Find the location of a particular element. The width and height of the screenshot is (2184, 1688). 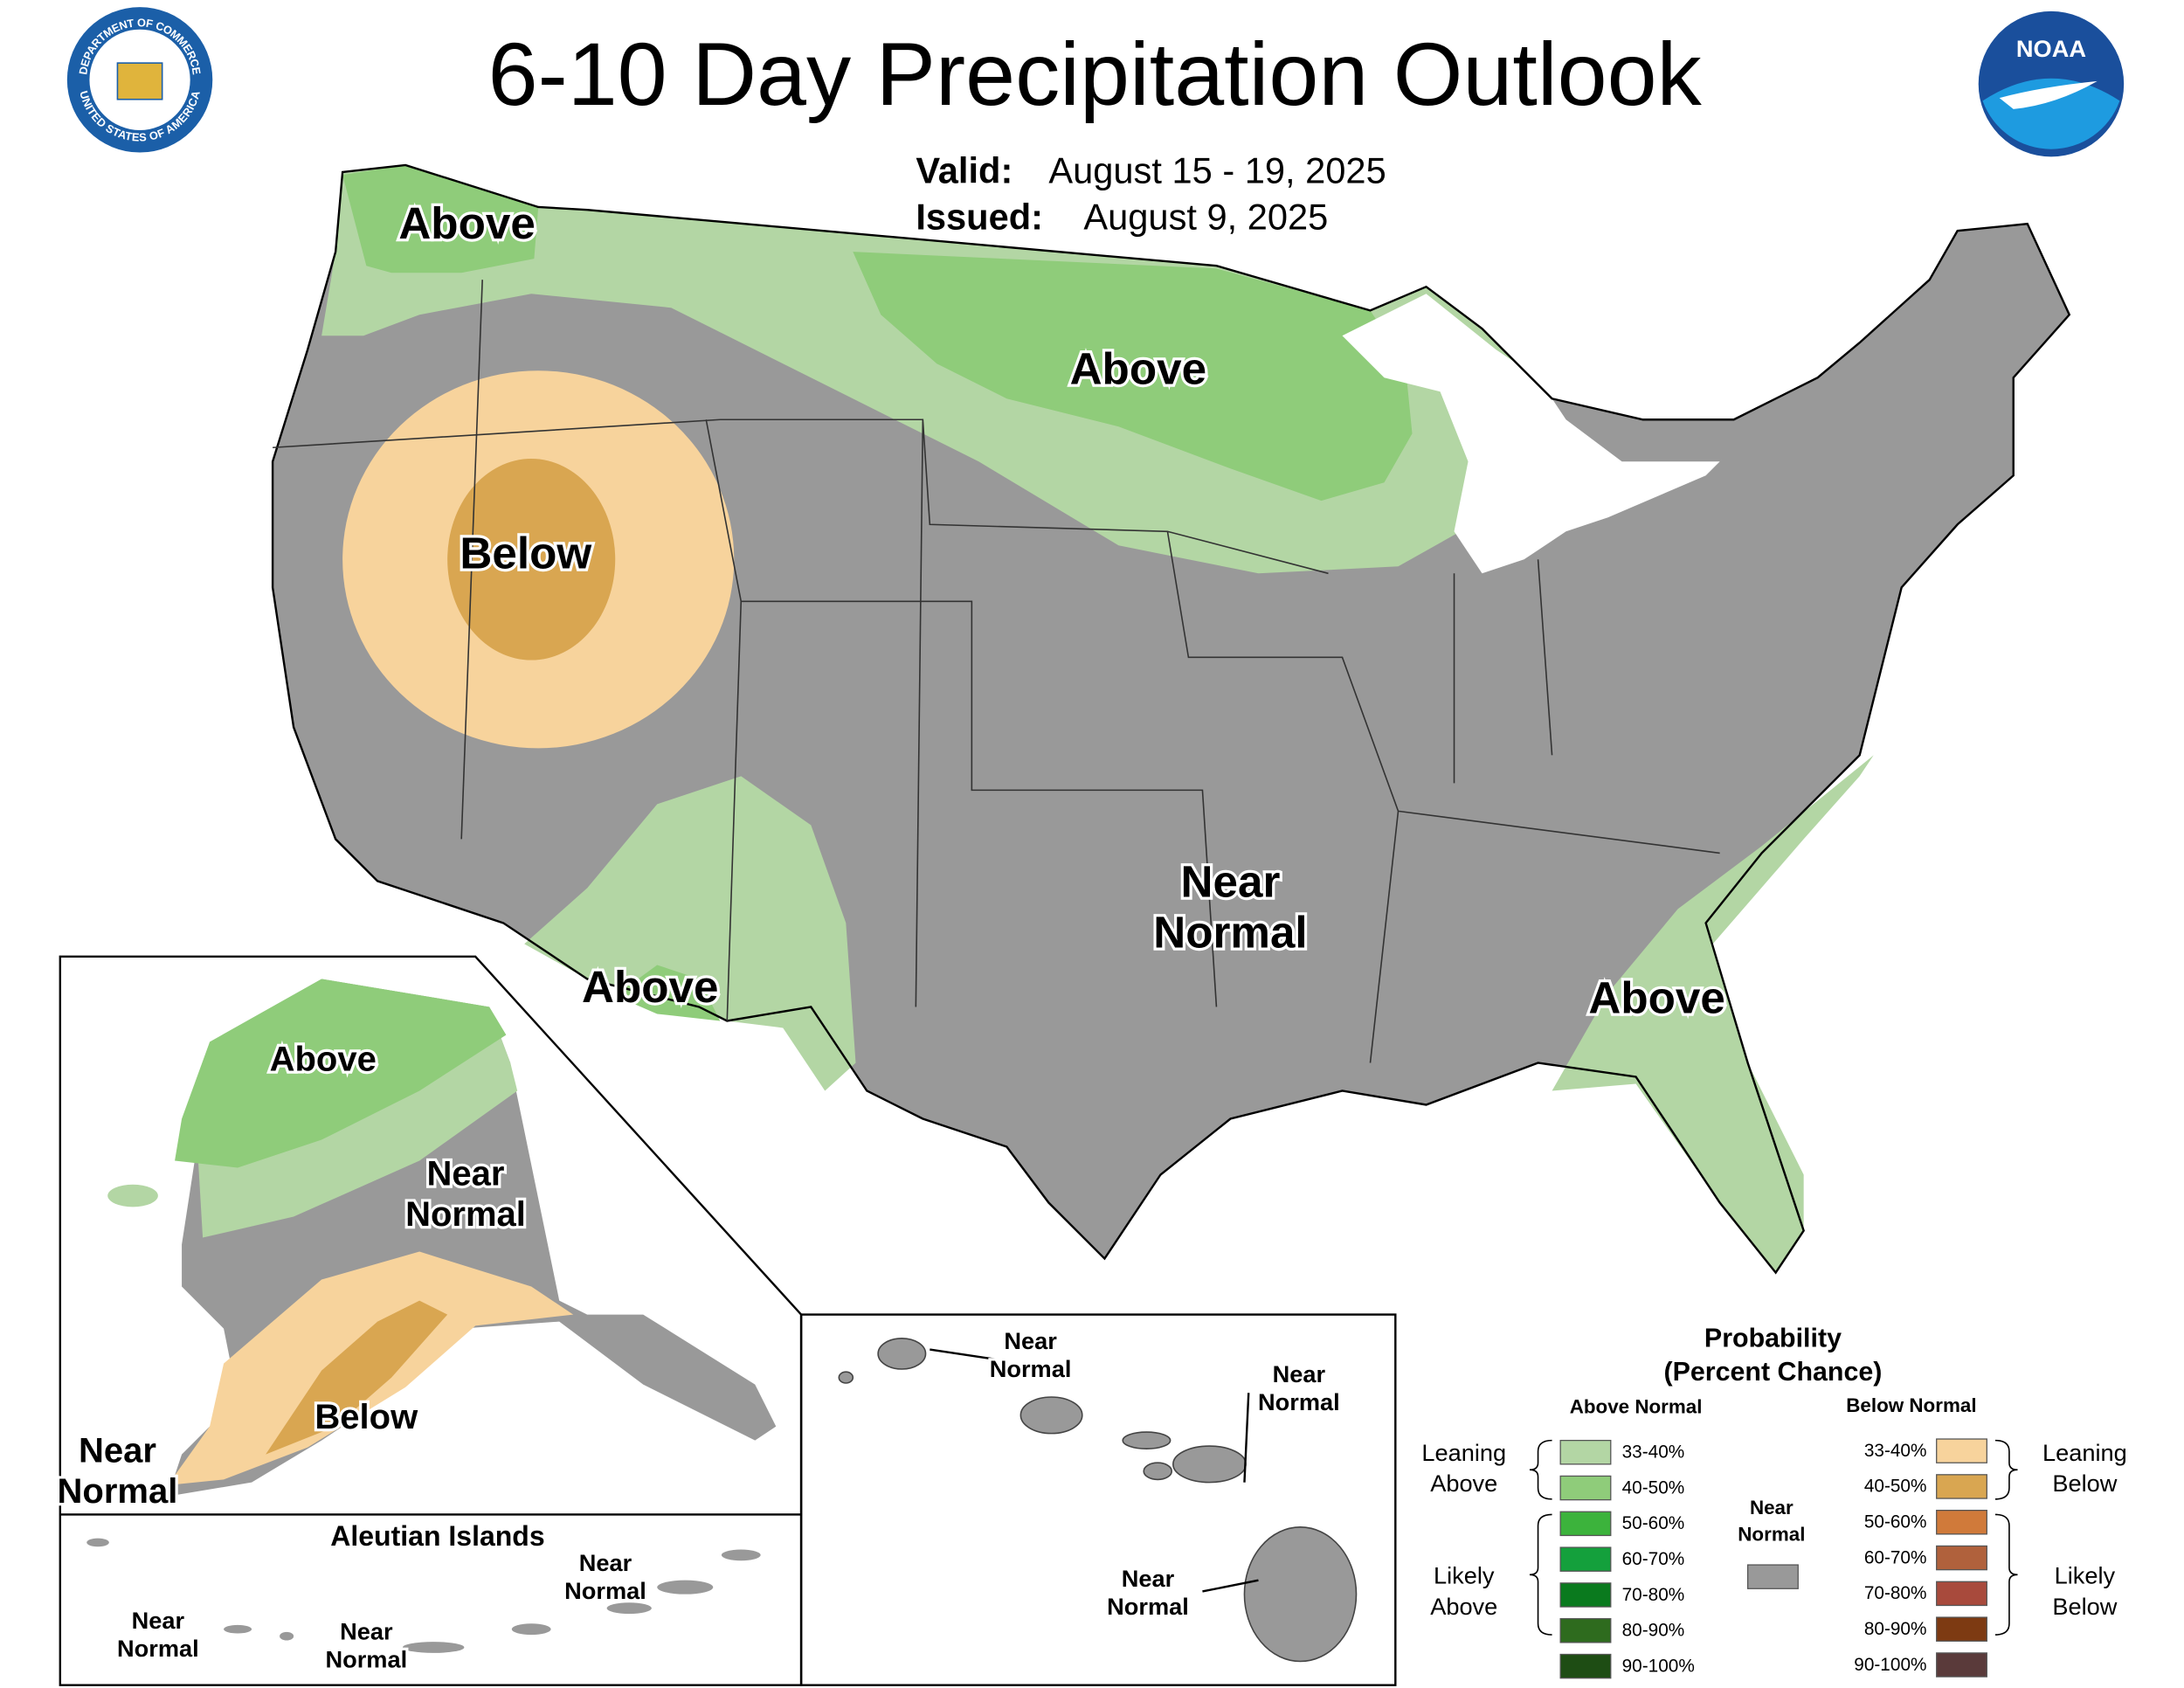

issued-date: August 9, 2025 is located at coordinates (1205, 216).